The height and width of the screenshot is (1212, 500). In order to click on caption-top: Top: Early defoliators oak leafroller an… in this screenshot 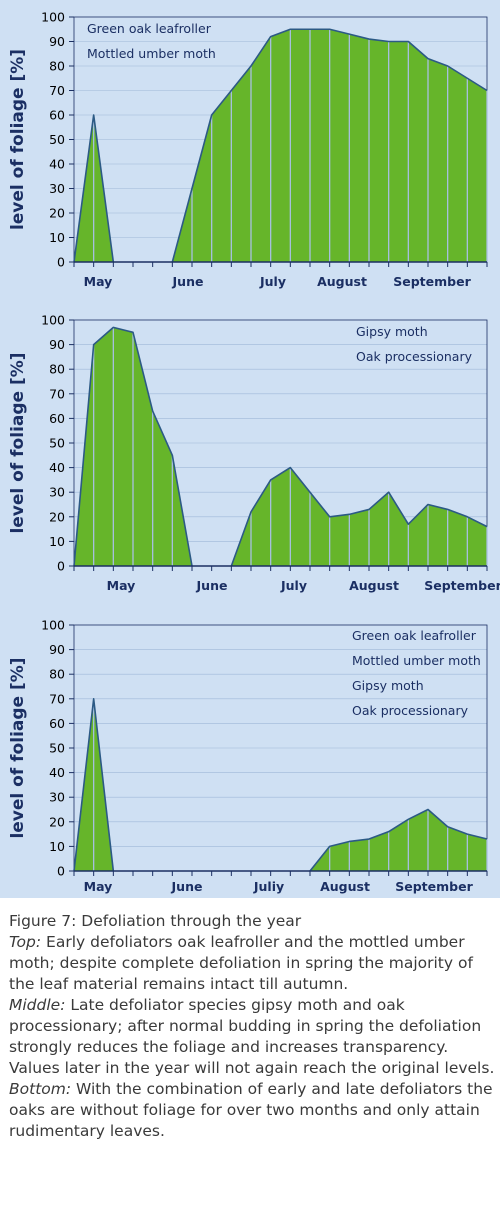, I will do `click(252, 963)`.